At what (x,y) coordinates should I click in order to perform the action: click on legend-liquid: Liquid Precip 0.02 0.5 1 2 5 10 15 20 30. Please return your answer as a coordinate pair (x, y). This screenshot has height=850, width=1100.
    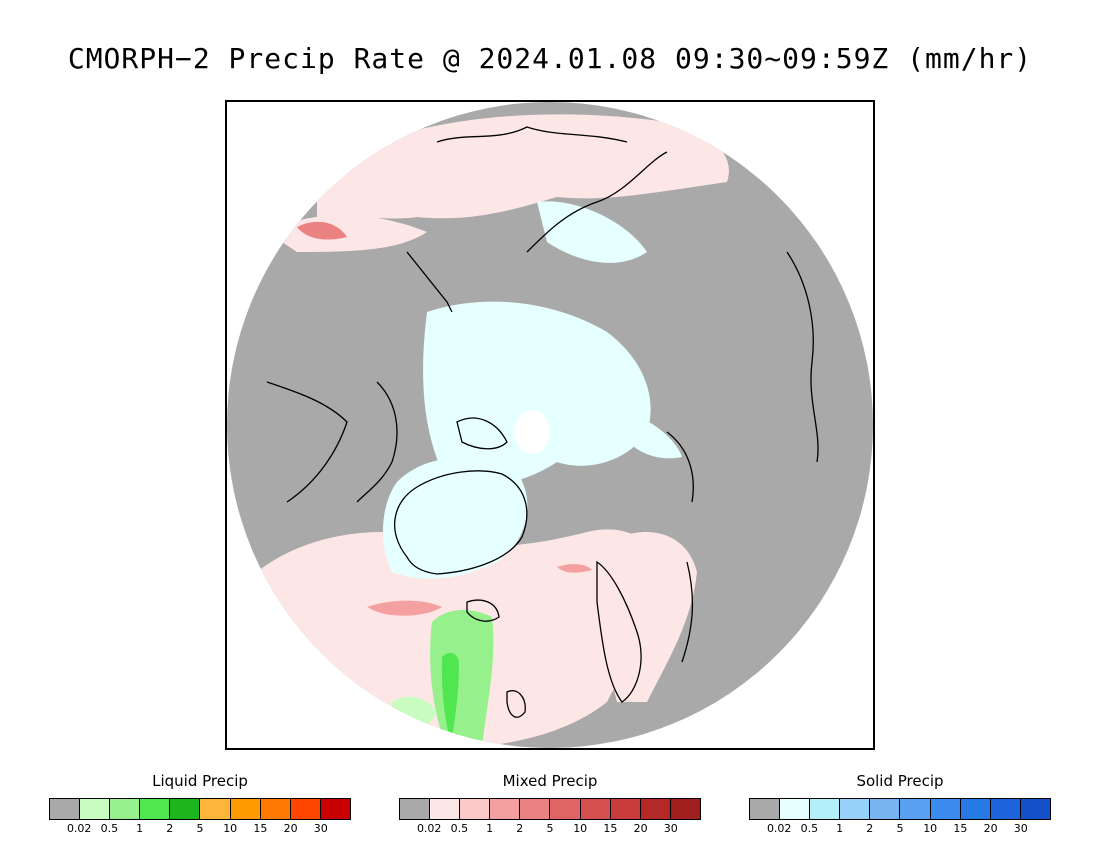
    Looking at the image, I should click on (200, 804).